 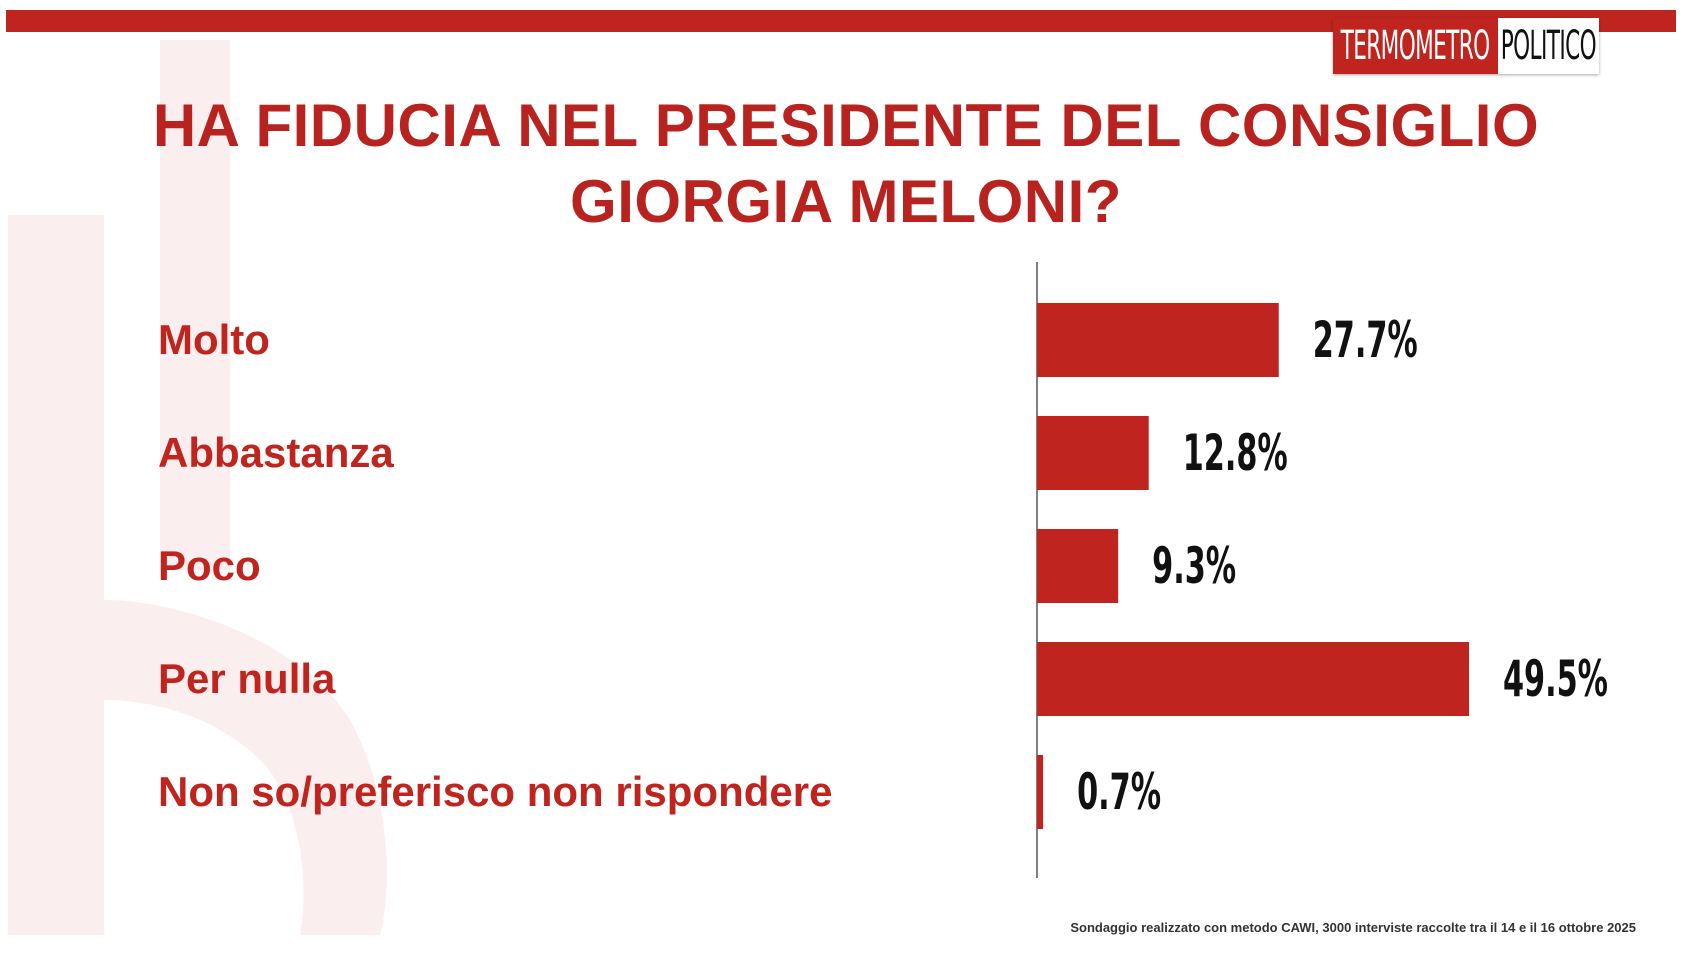 I want to click on logo-right-text: POLITICO, so click(x=1548, y=46).